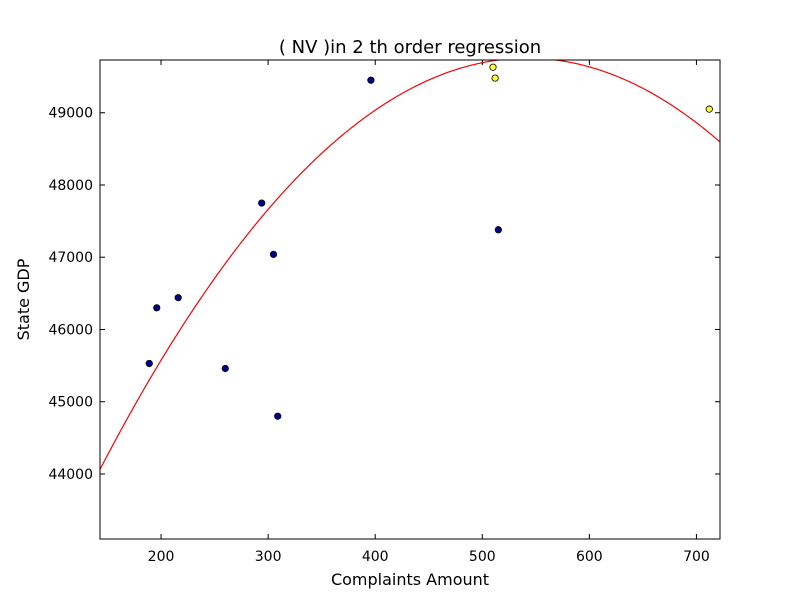  What do you see at coordinates (23, 299) in the screenshot?
I see `y-axis-label: State GDP` at bounding box center [23, 299].